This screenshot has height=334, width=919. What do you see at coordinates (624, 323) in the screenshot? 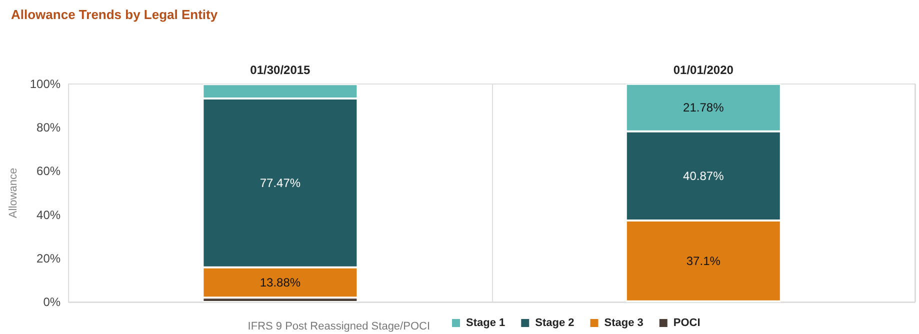
I see `legend-label: Stage 3` at bounding box center [624, 323].